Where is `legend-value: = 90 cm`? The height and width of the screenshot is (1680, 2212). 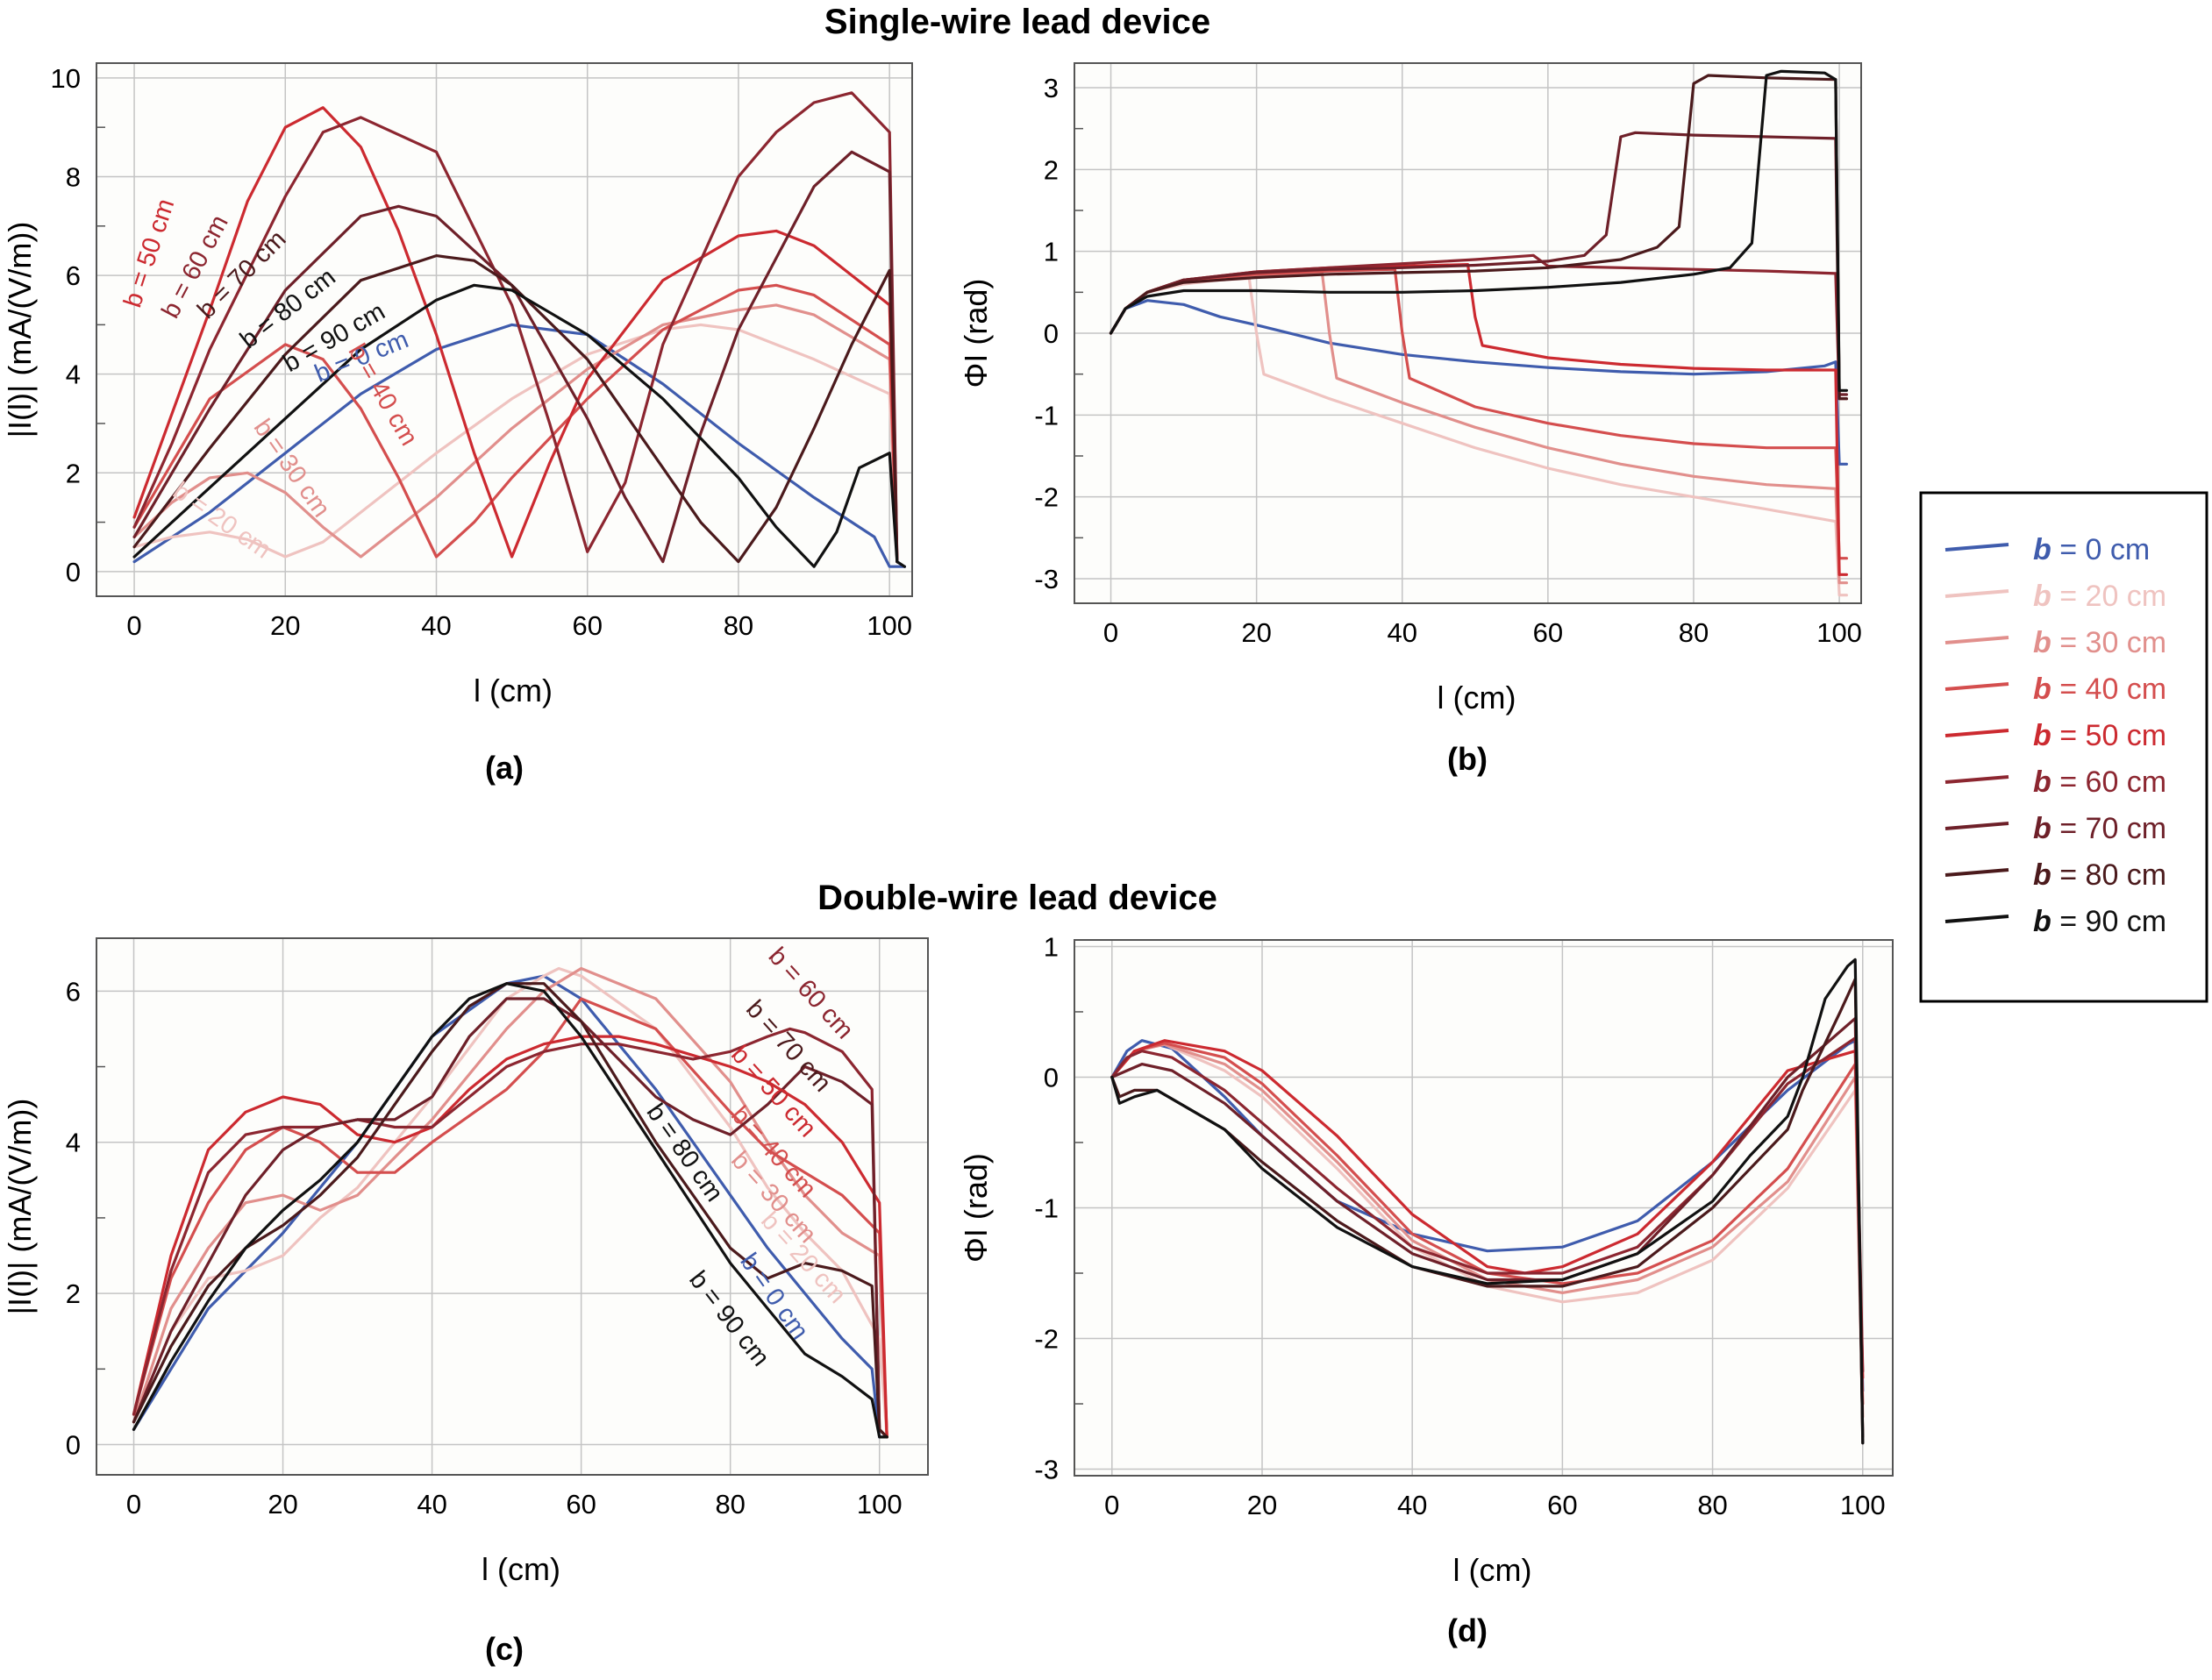 legend-value: = 90 cm is located at coordinates (2108, 921).